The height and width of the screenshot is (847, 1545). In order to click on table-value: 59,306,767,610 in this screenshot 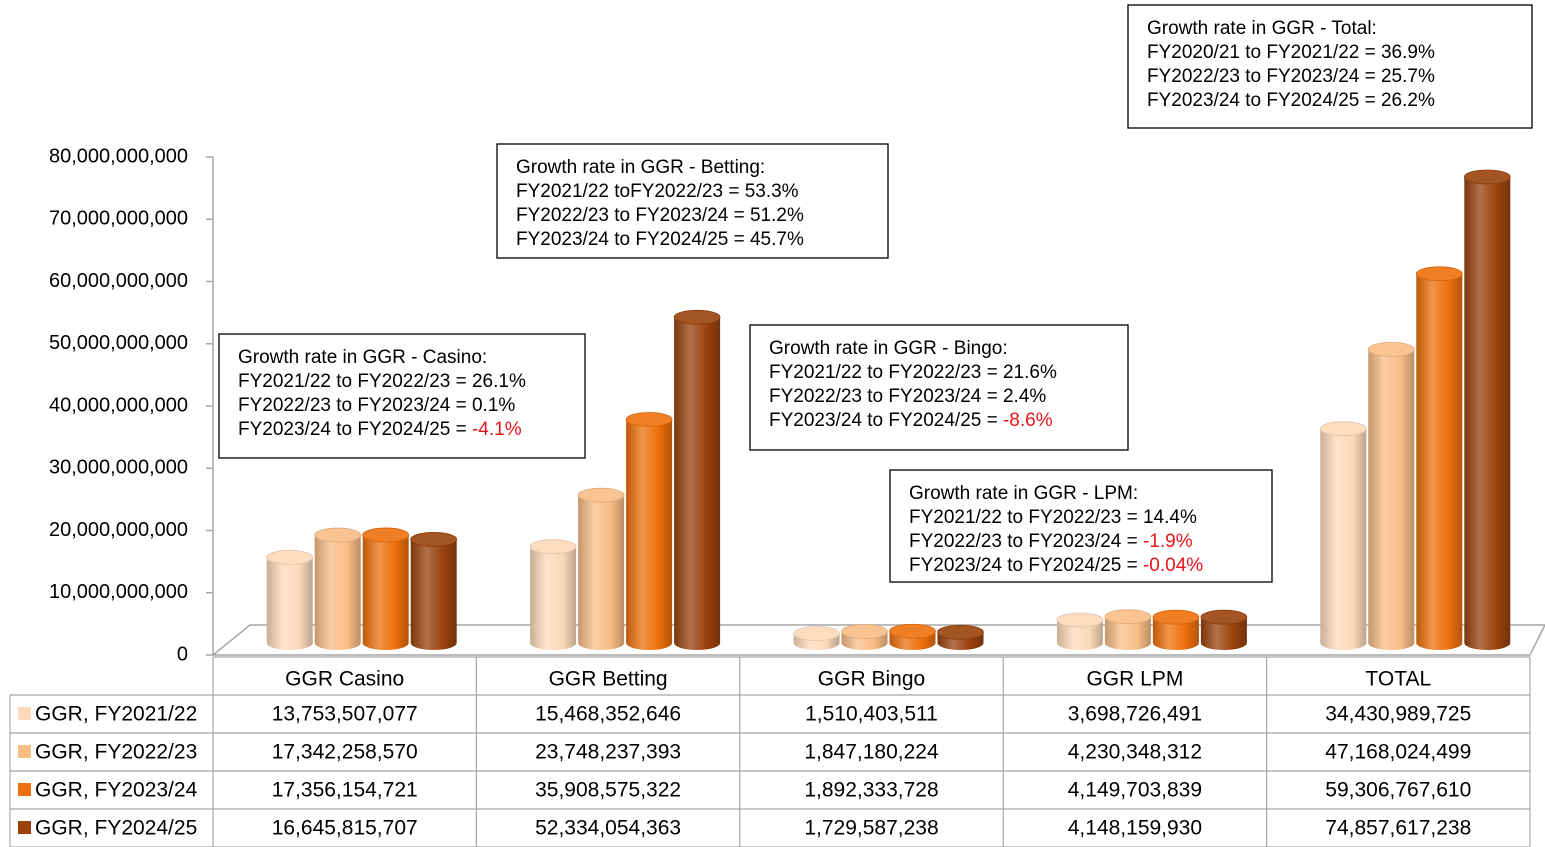, I will do `click(1398, 790)`.